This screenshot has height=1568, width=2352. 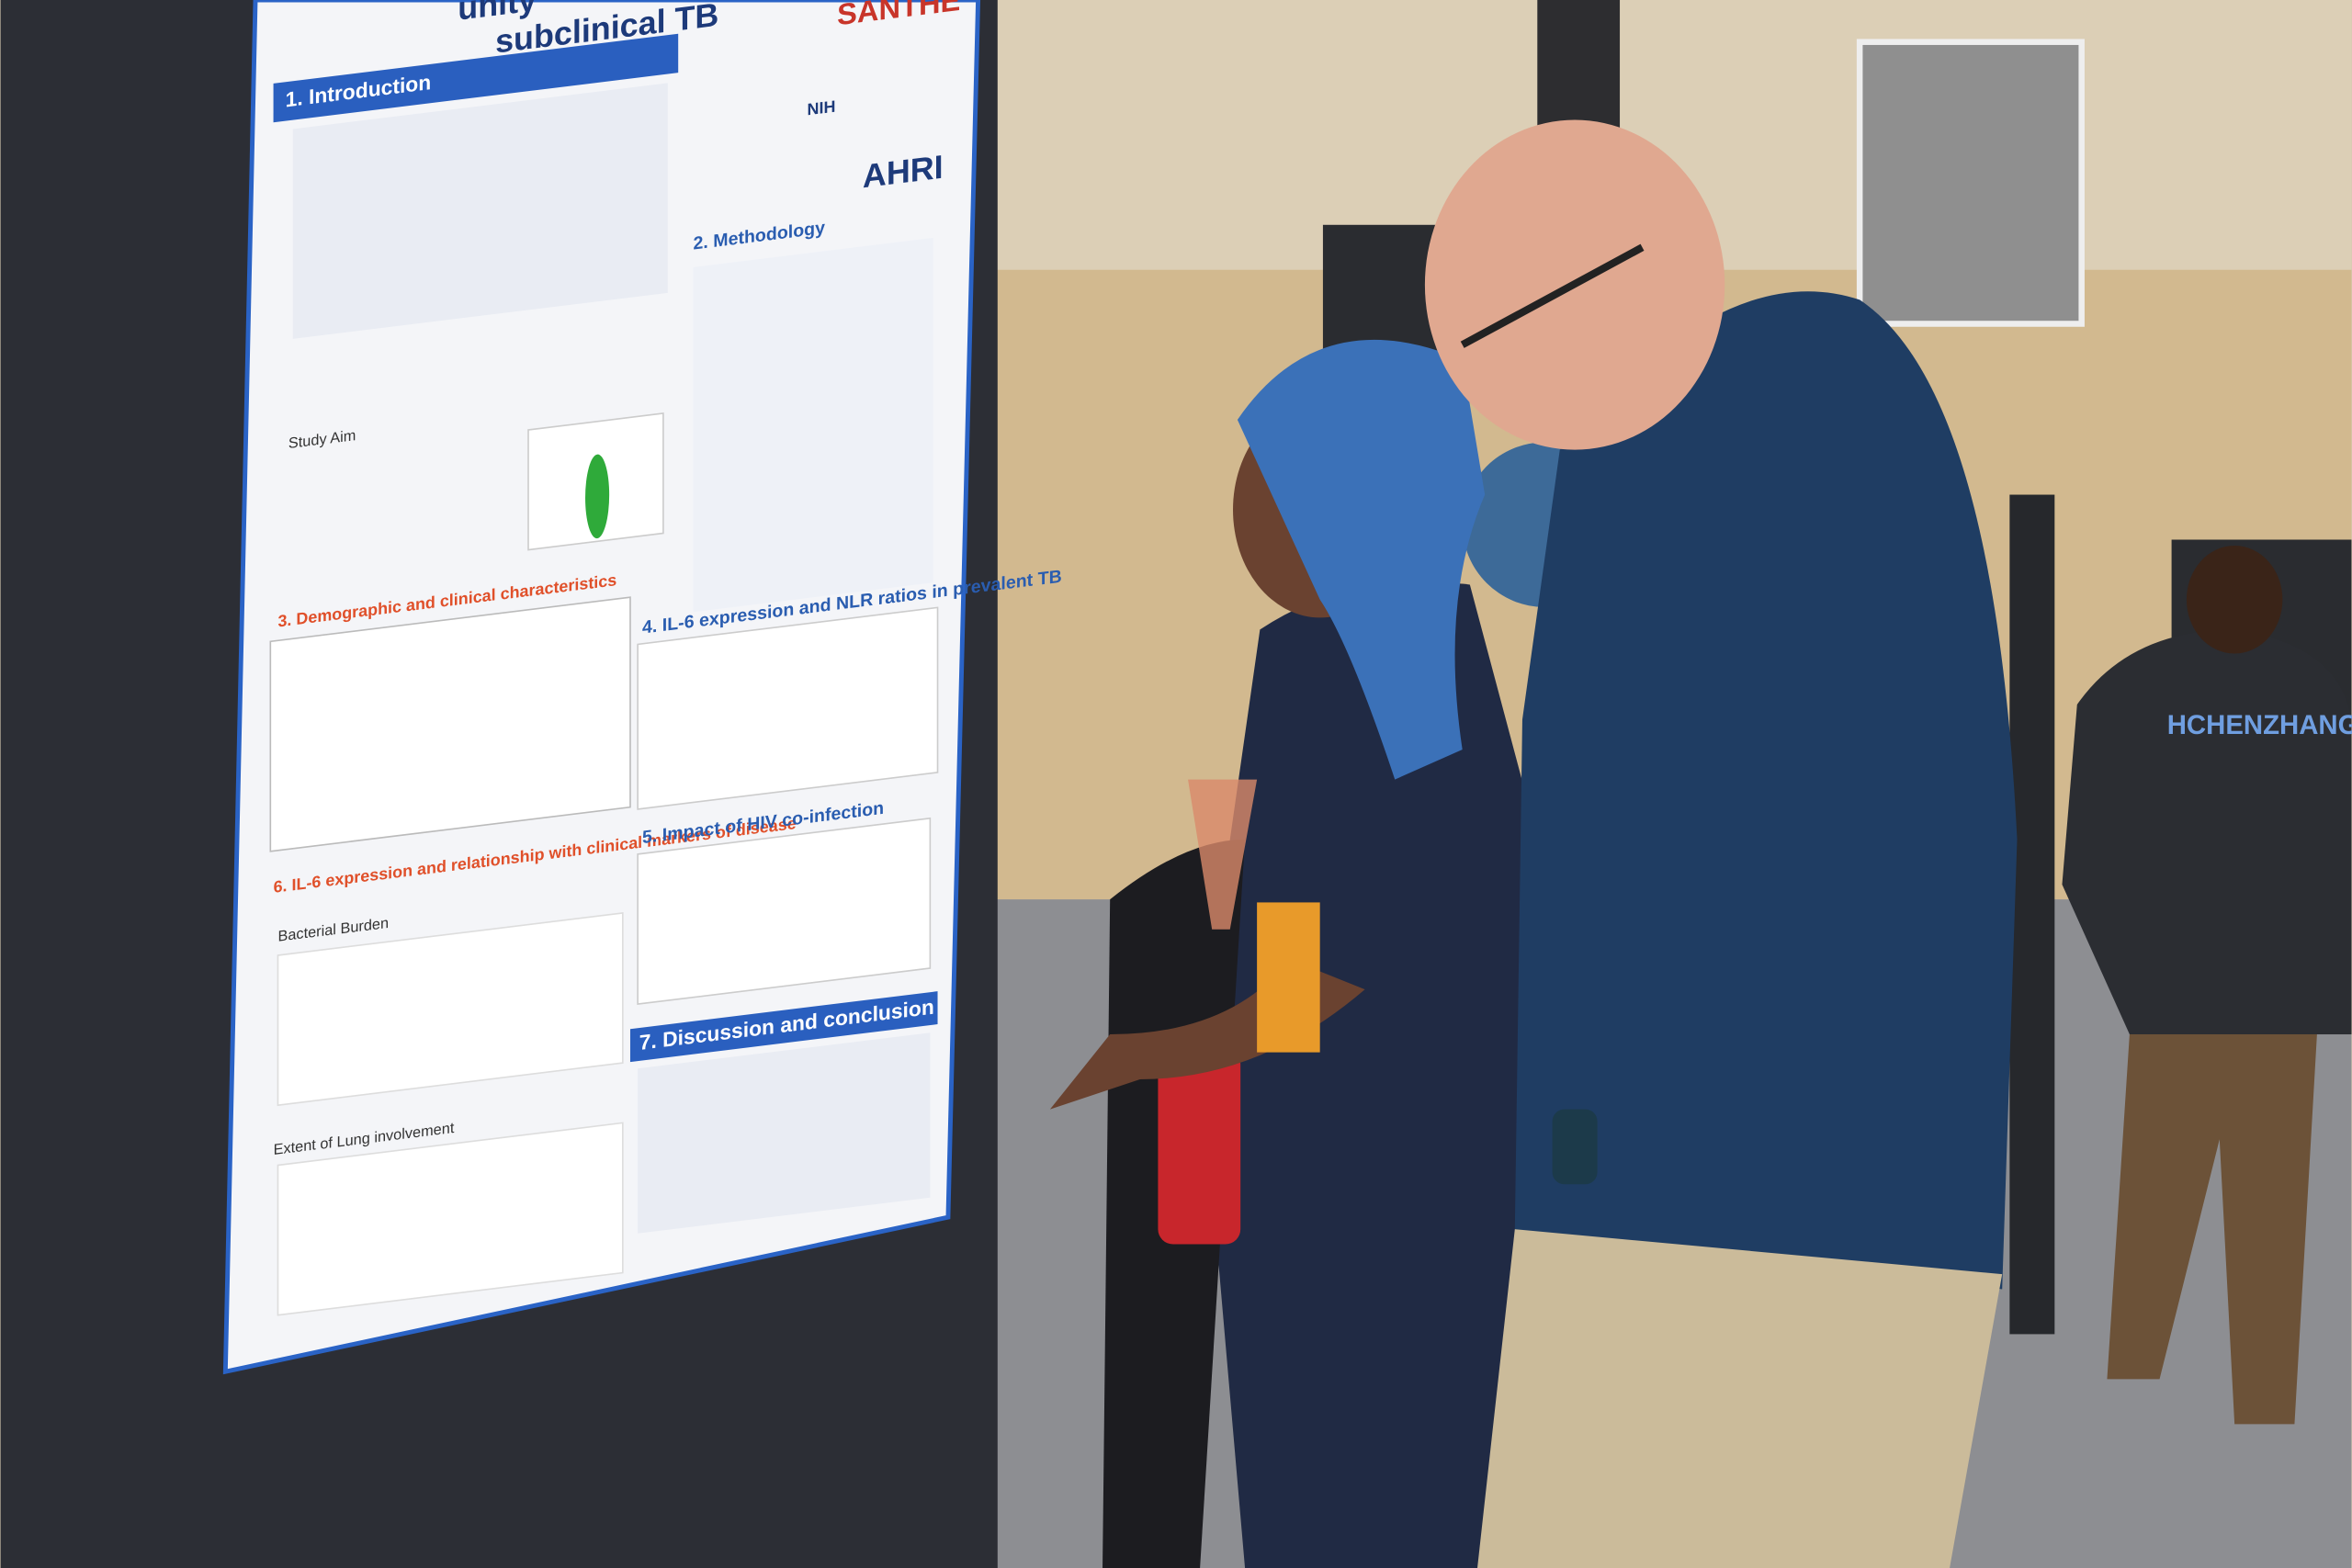 I want to click on vent, so click(x=1971, y=183).